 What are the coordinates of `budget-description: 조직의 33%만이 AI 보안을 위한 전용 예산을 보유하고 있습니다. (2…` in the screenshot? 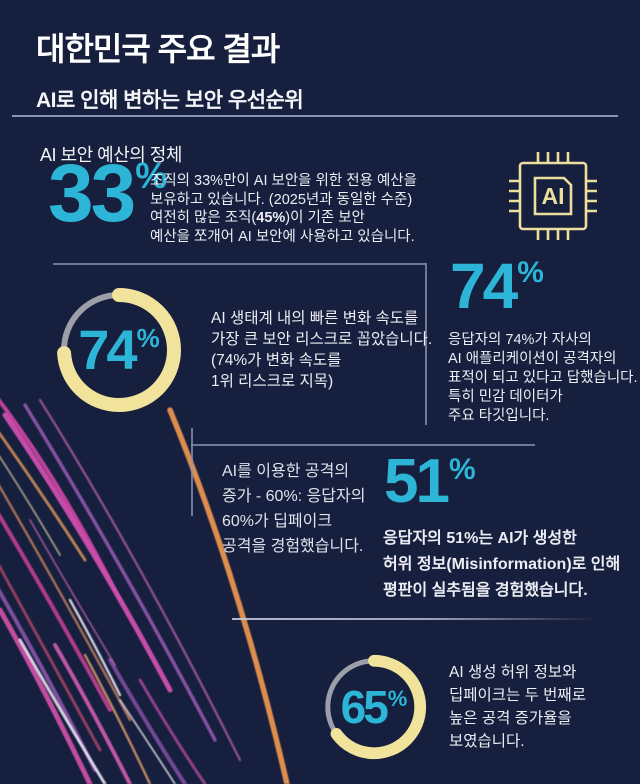 It's located at (283, 209).